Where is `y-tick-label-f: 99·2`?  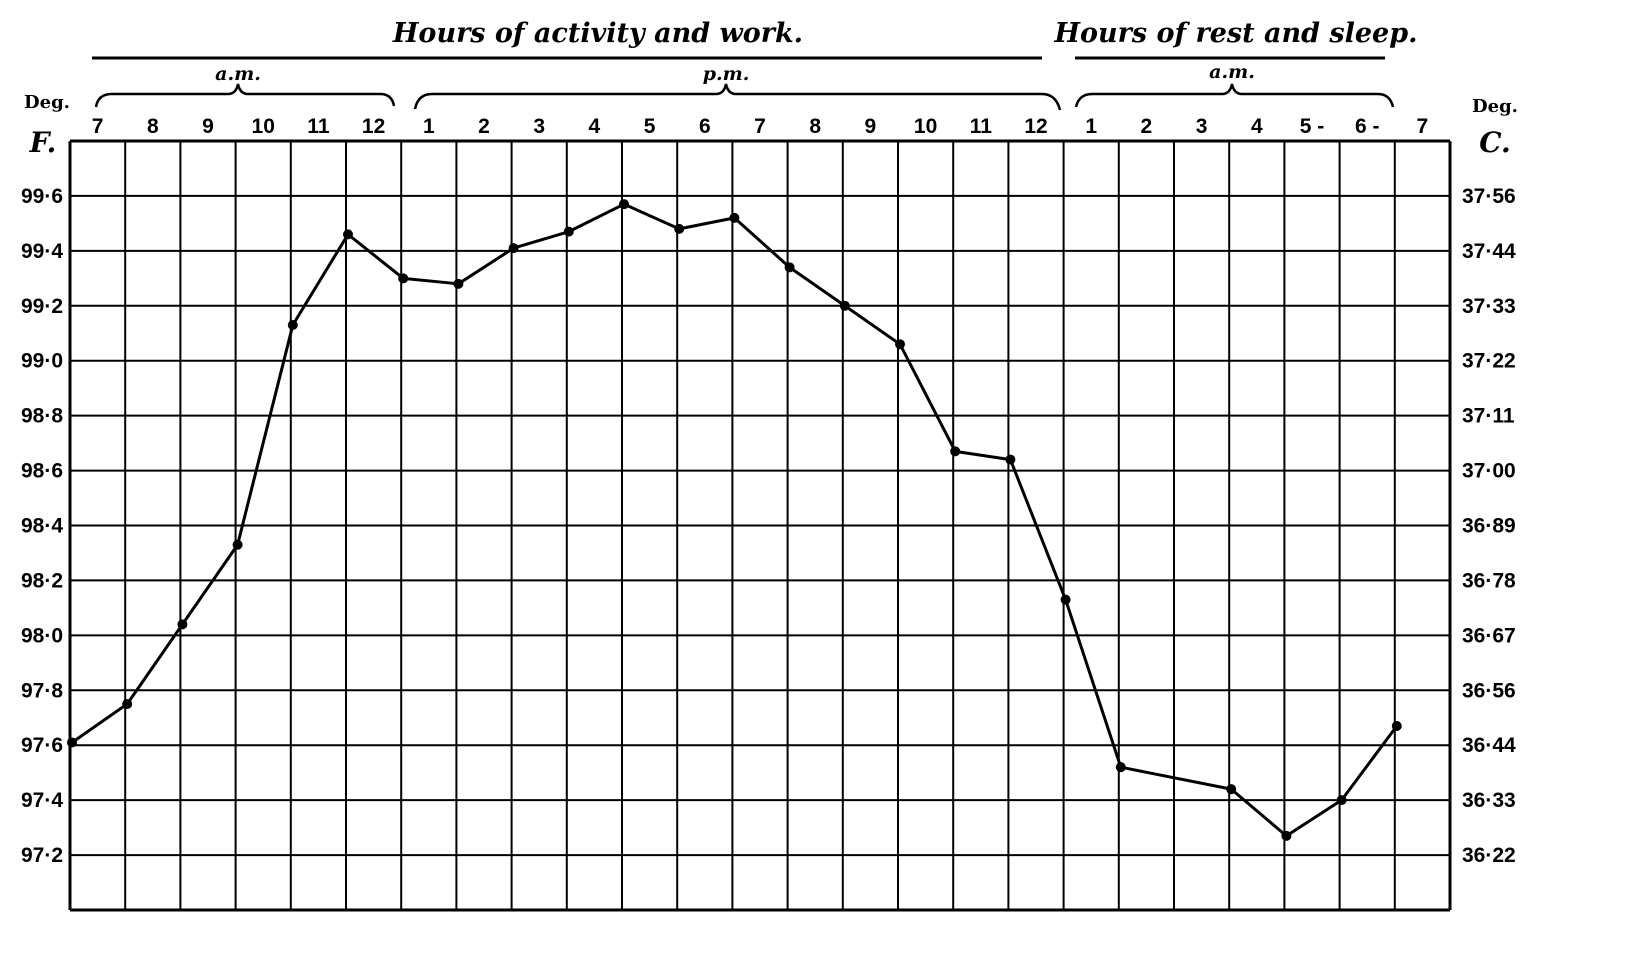 y-tick-label-f: 99·2 is located at coordinates (42, 306).